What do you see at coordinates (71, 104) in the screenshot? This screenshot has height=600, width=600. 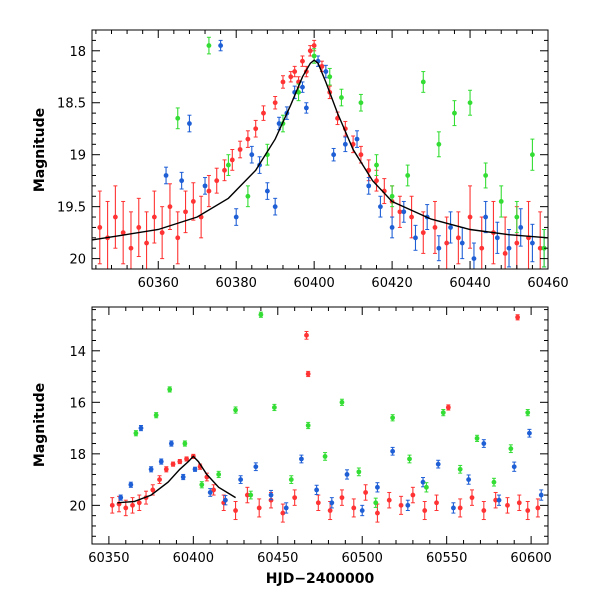 I see `top-y-tick-label: 18.5` at bounding box center [71, 104].